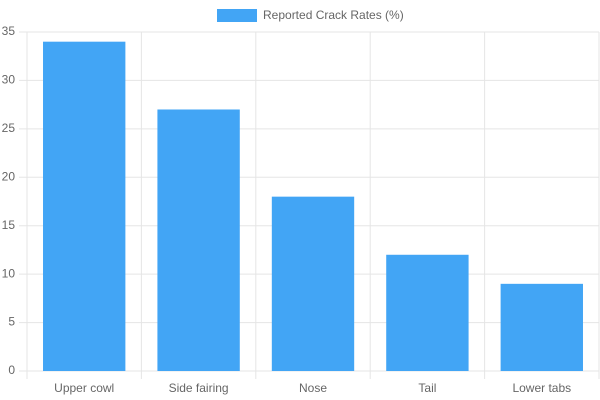 The height and width of the screenshot is (400, 600). I want to click on x-tick-label: Lower tabs, so click(541, 388).